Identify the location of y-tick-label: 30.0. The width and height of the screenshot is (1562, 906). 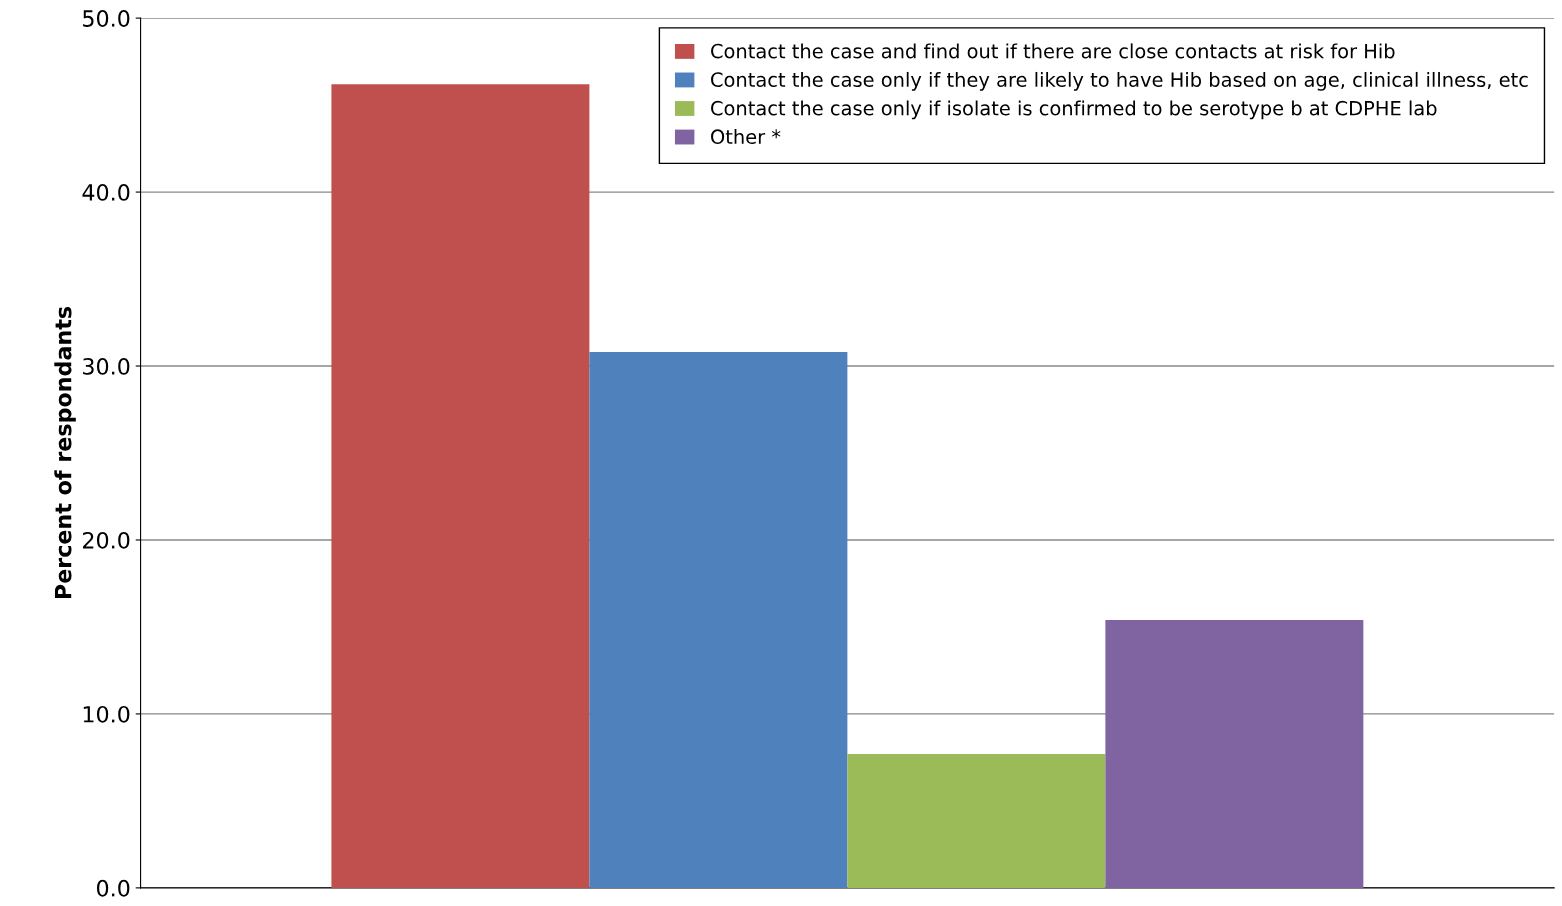
(106, 366).